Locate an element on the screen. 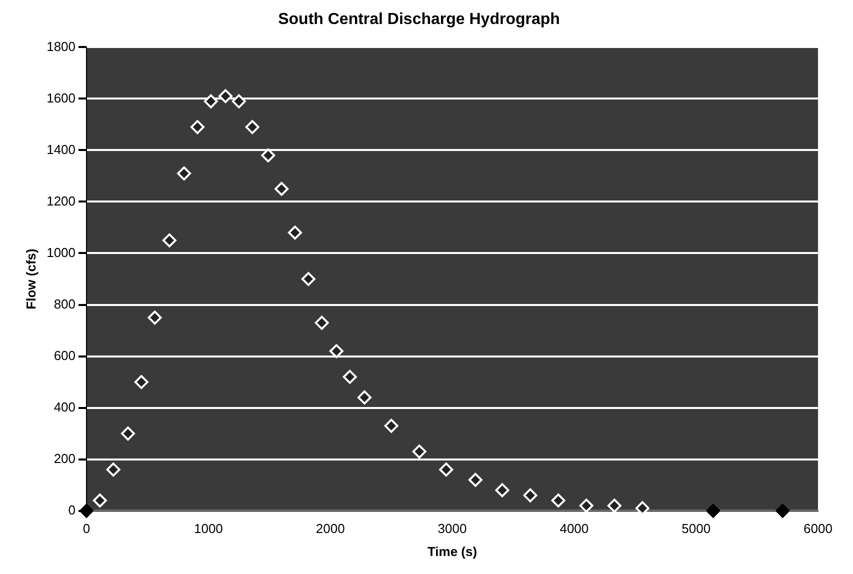 This screenshot has height=574, width=853. x-tick-label: 6000 is located at coordinates (818, 528).